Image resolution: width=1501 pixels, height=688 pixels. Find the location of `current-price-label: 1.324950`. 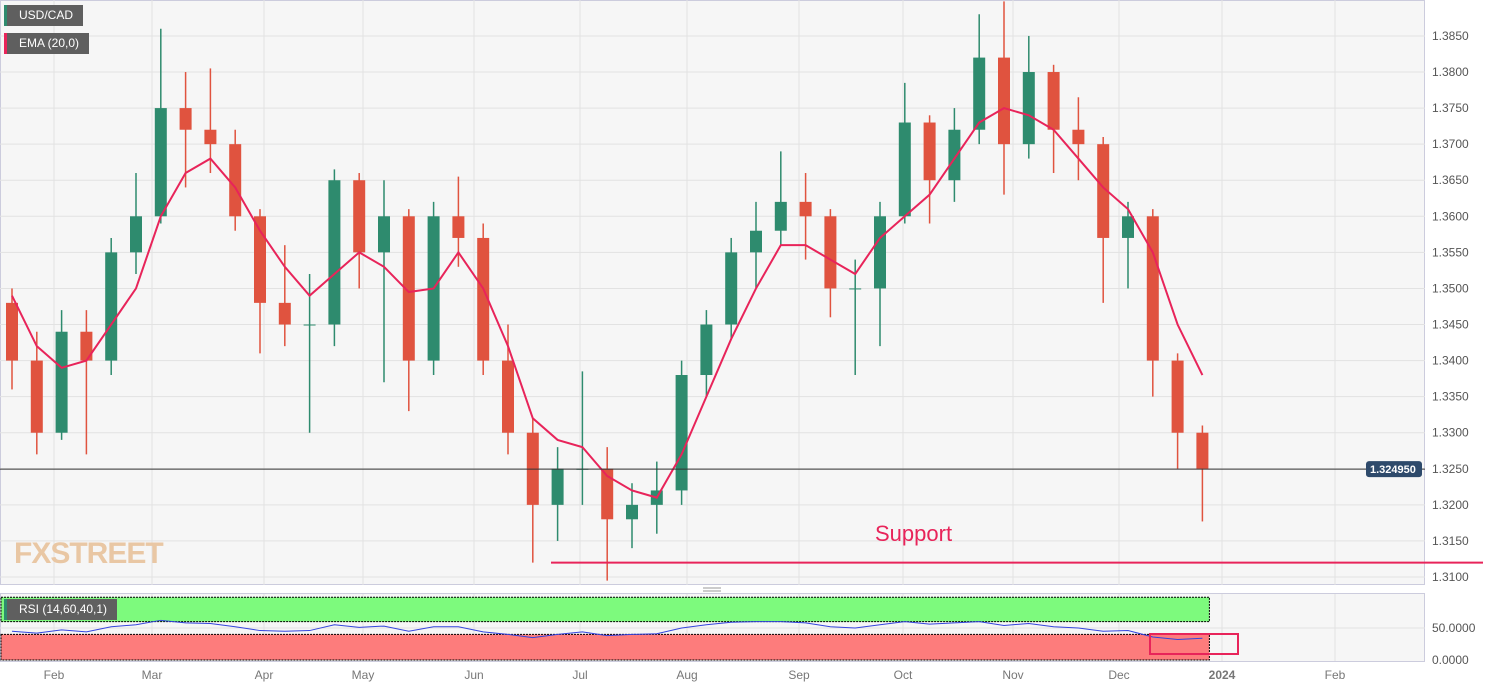

current-price-label: 1.324950 is located at coordinates (1393, 470).